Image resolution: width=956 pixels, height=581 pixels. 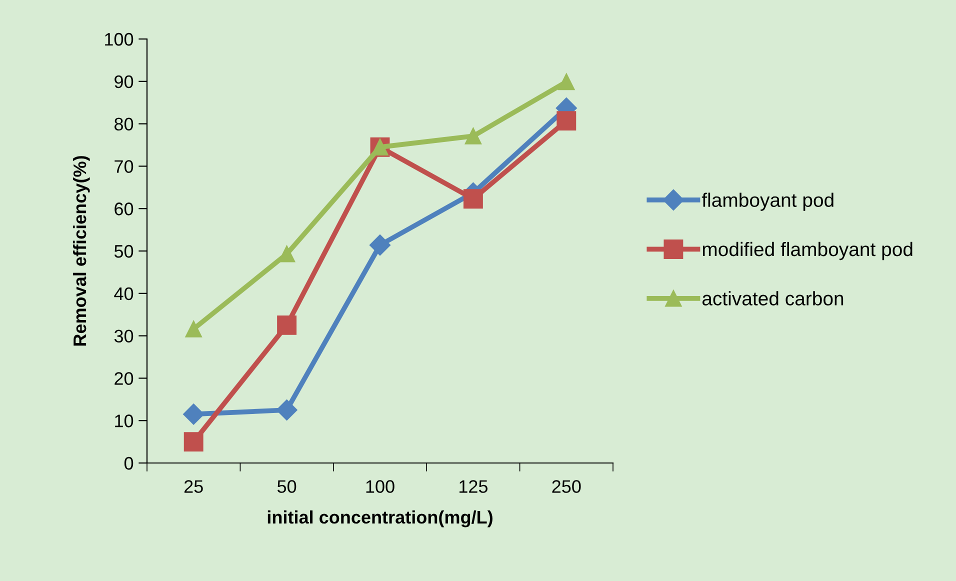 I want to click on y-tick-label: 0, so click(x=129, y=463).